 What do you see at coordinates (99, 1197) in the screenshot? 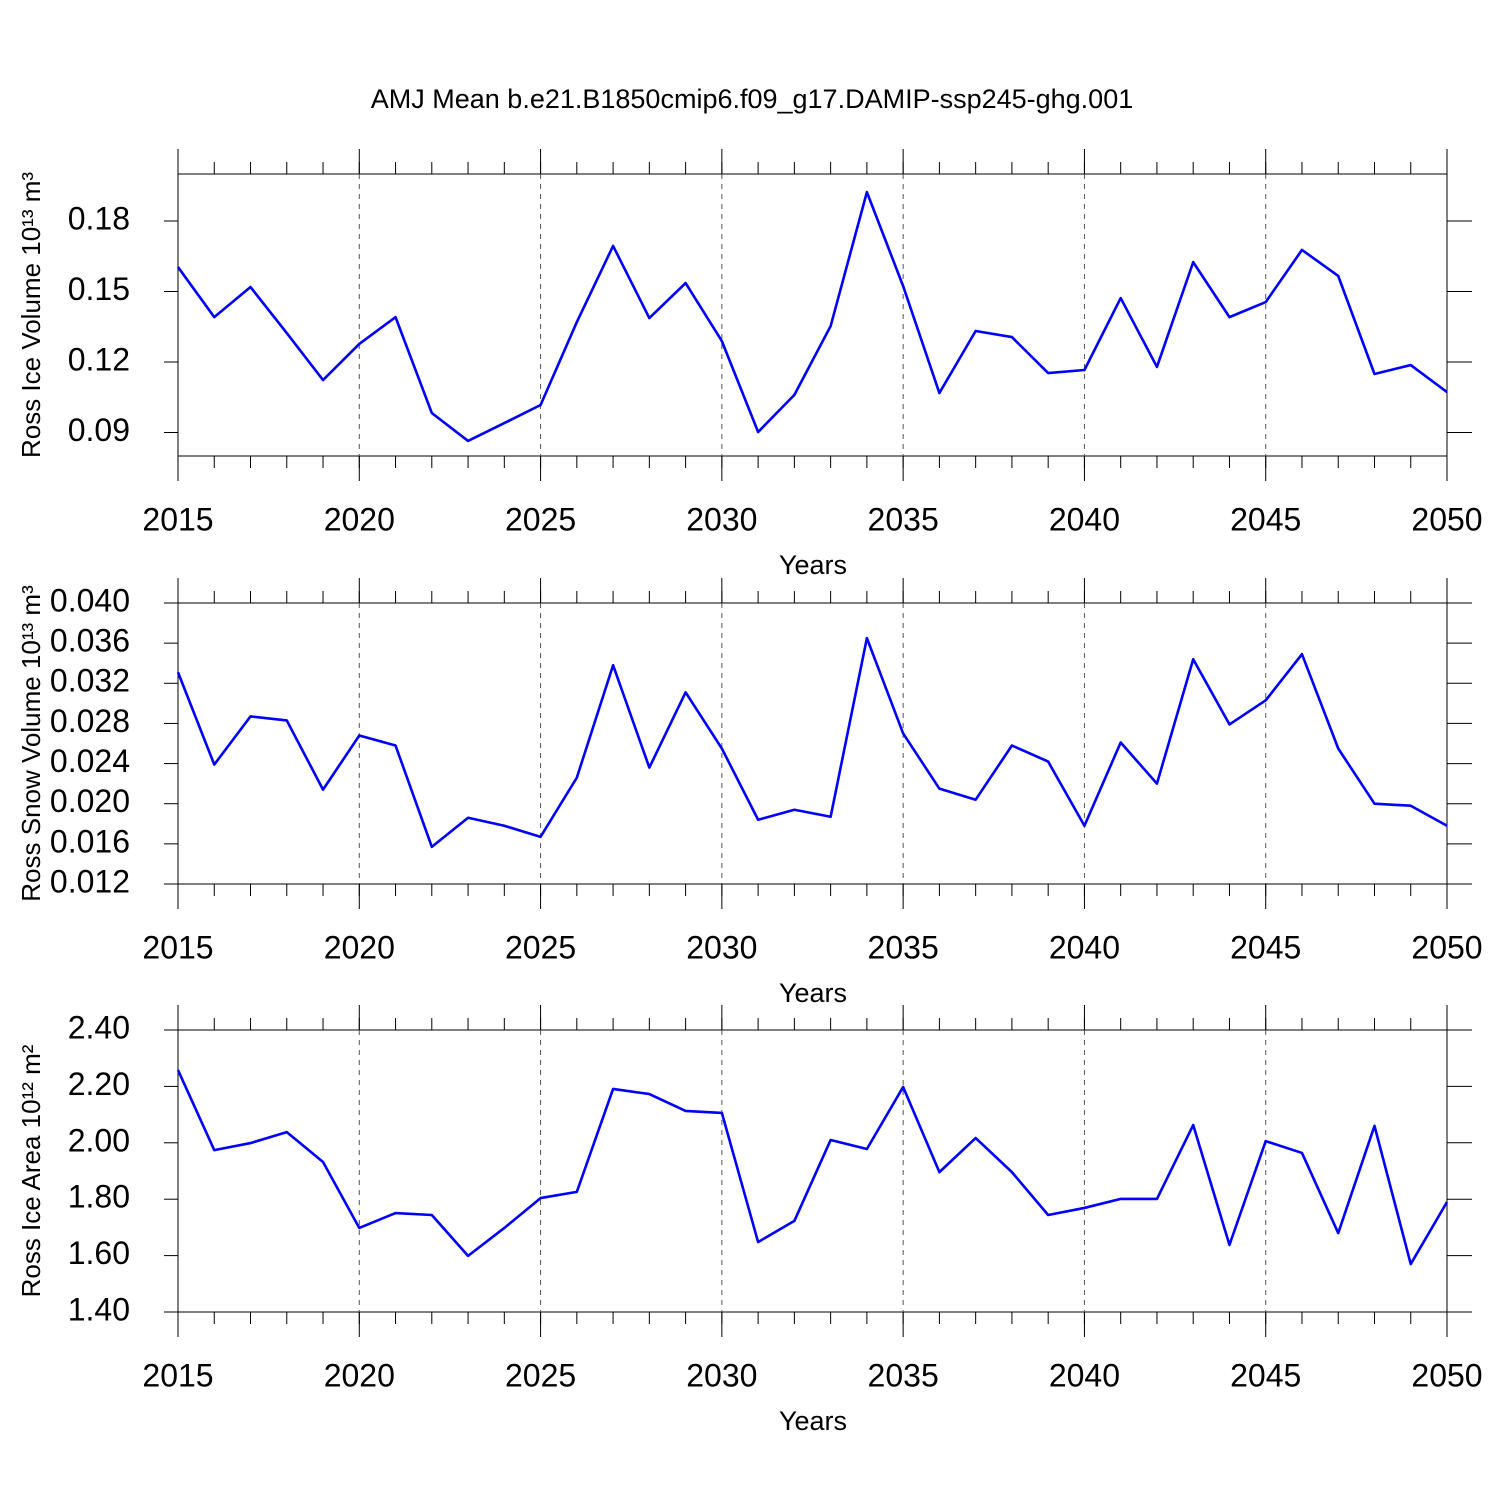
I see `y-tick-label: 1.80` at bounding box center [99, 1197].